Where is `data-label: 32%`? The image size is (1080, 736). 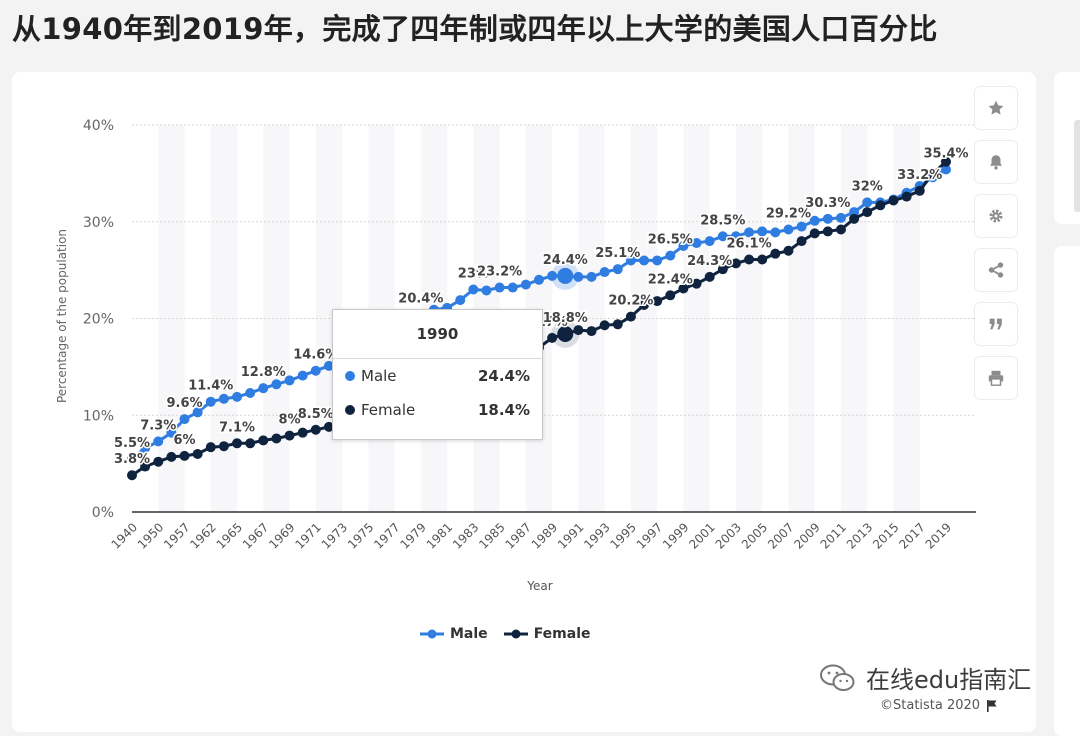
data-label: 32% is located at coordinates (867, 186).